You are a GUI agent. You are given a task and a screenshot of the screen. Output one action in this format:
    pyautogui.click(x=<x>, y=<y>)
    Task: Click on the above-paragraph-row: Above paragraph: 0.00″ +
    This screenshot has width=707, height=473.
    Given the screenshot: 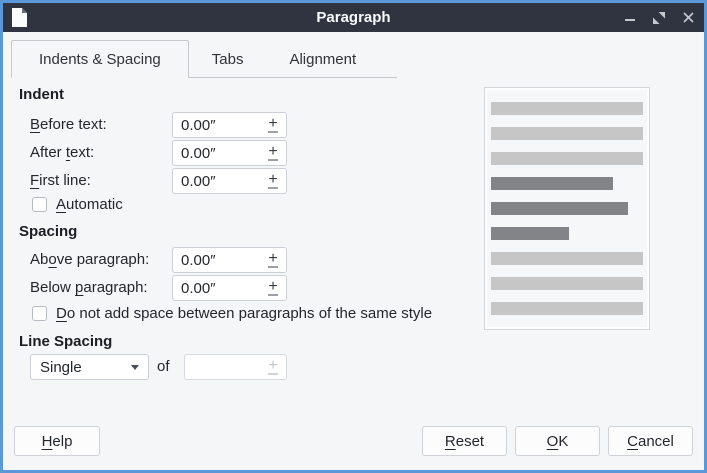 What is the action you would take?
    pyautogui.click(x=243, y=260)
    